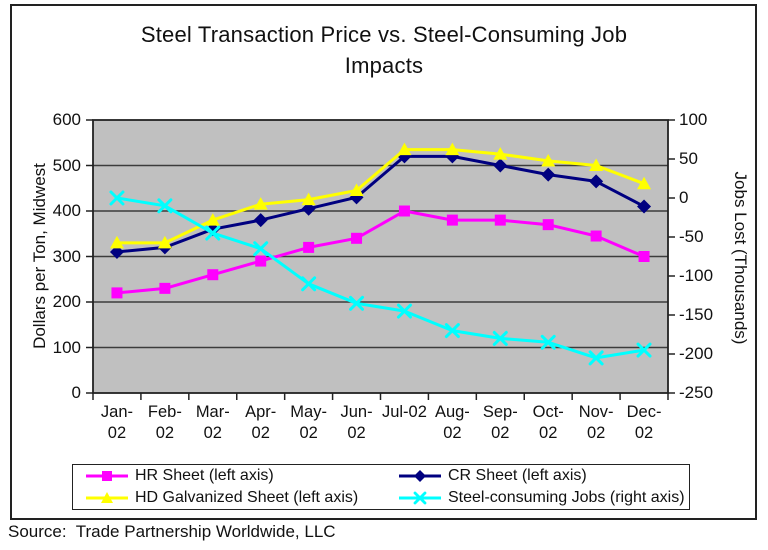  Describe the element at coordinates (66, 165) in the screenshot. I see `left-tick-label: 500` at that location.